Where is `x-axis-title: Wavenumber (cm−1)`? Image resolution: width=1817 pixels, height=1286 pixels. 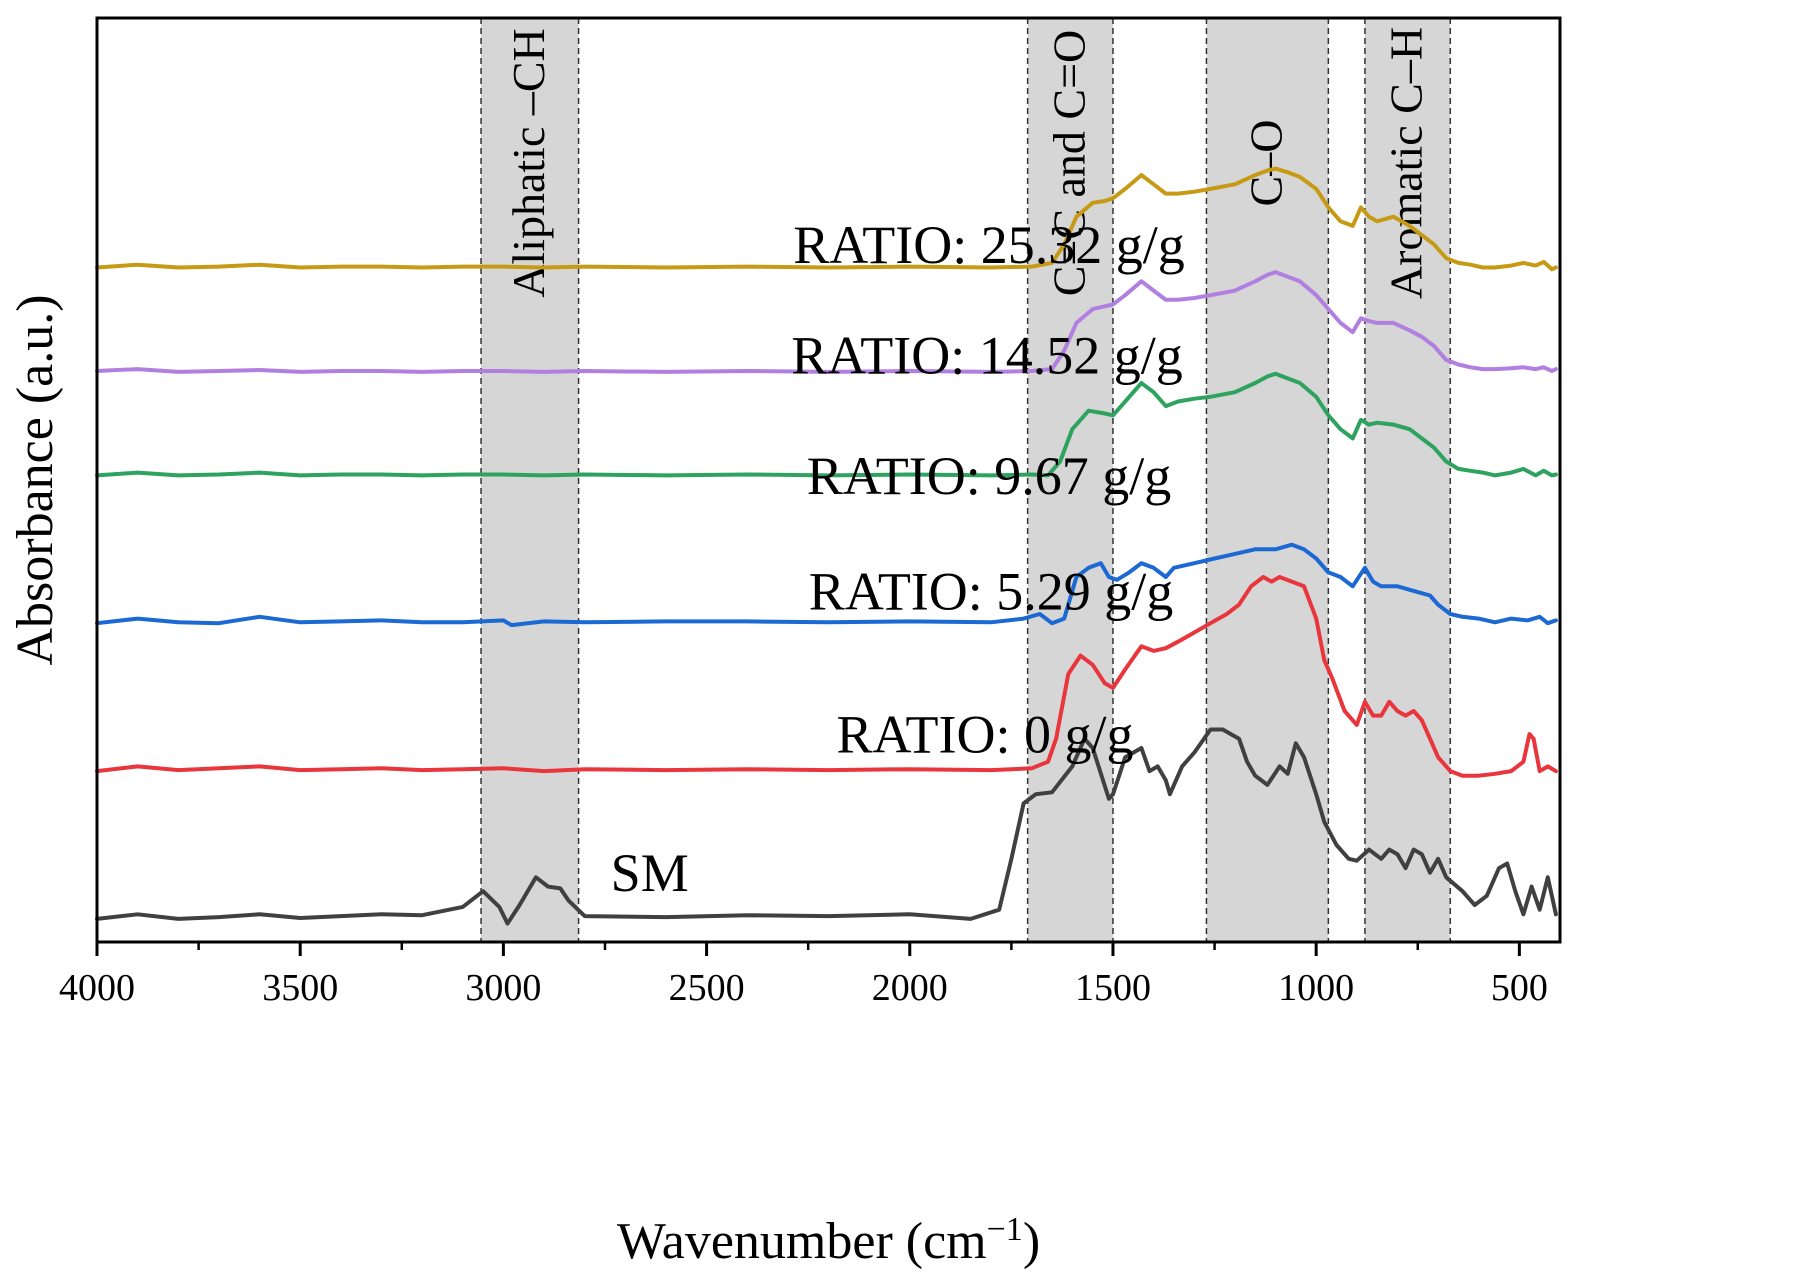 x-axis-title: Wavenumber (cm−1) is located at coordinates (828, 1240).